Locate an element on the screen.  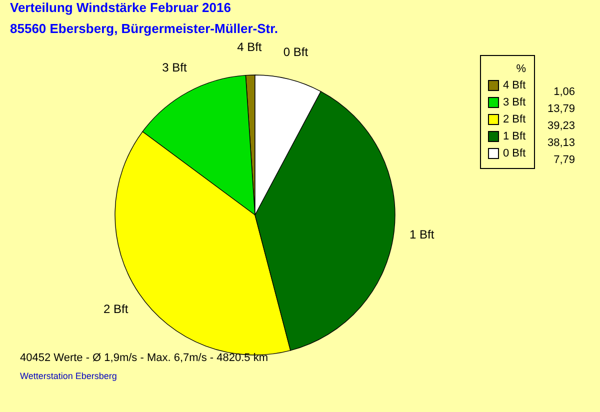
data-label: 13,79 is located at coordinates (561, 109).